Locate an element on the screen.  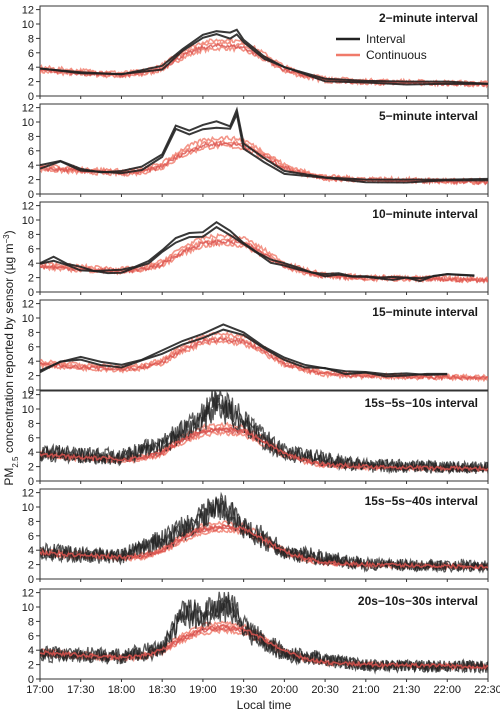
x-tick-label: 22:30 is located at coordinates (487, 690).